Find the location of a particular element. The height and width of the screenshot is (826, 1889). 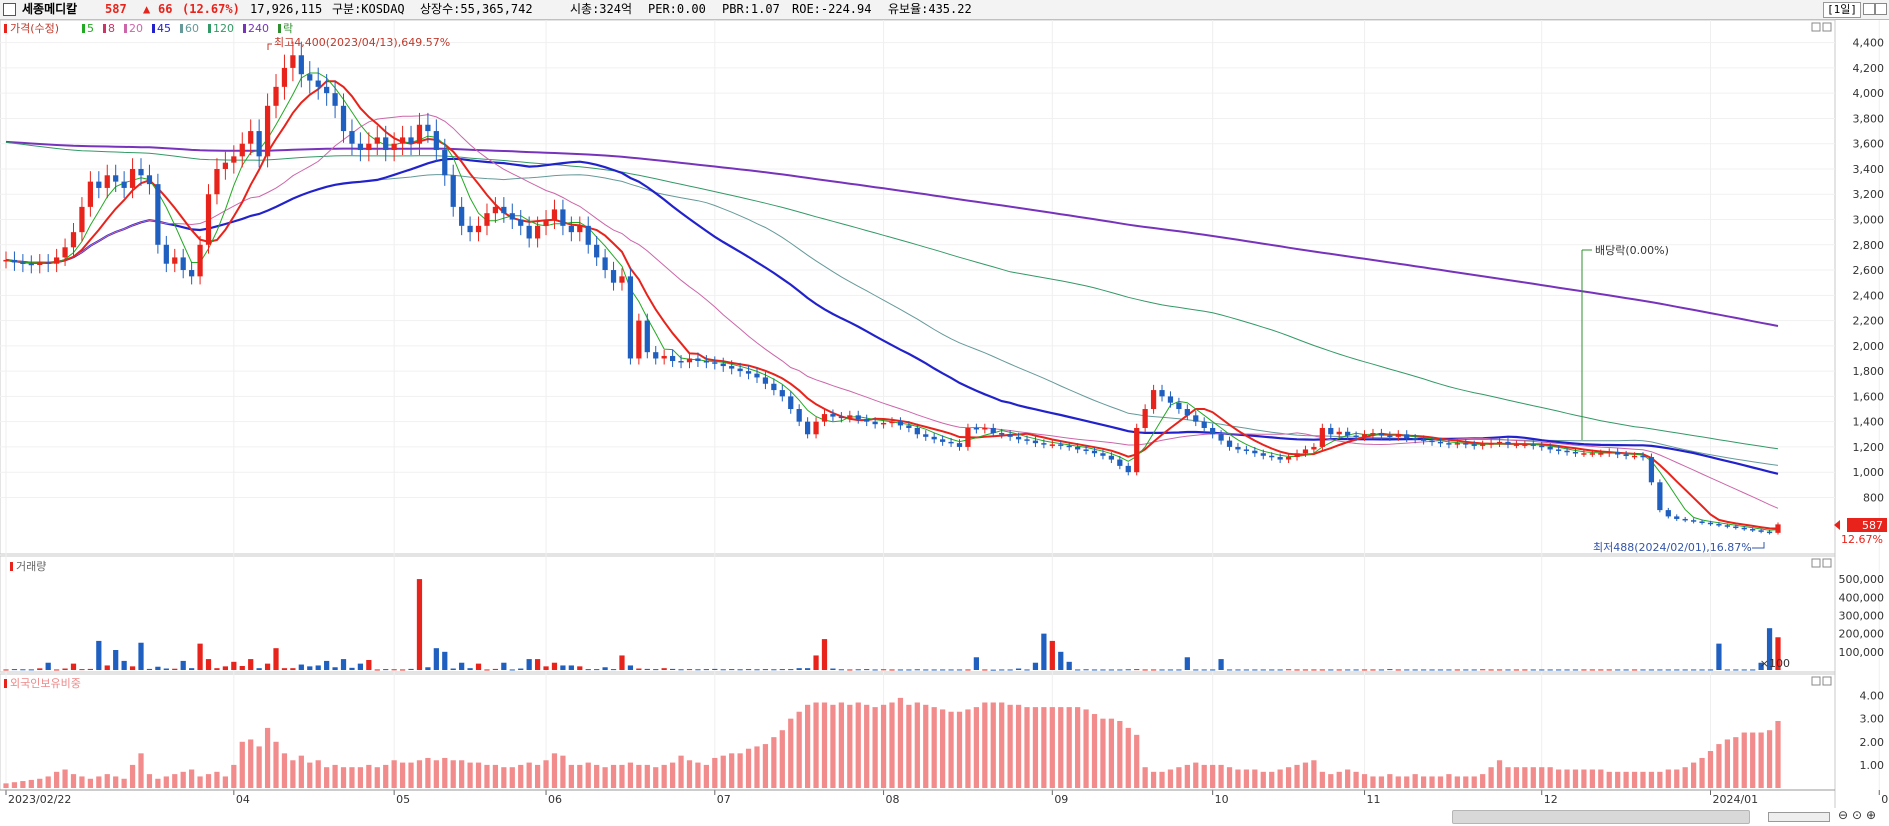

volume-value: 17,926,115 is located at coordinates (286, 9).